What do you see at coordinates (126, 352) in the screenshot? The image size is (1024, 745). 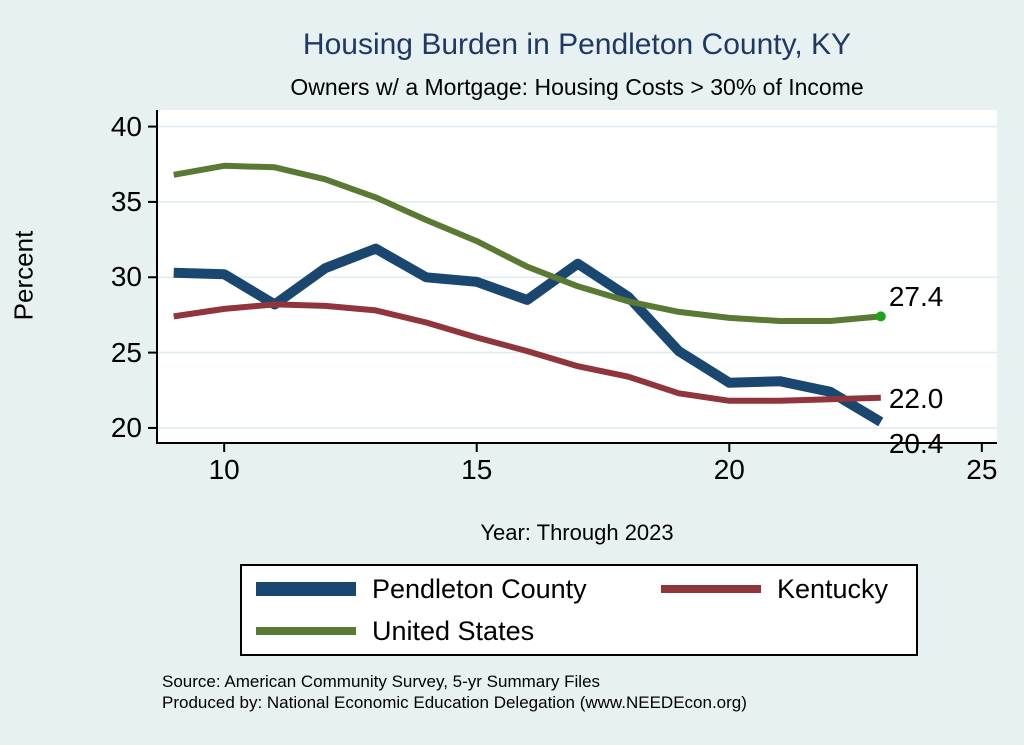 I see `y-tick-label: 25` at bounding box center [126, 352].